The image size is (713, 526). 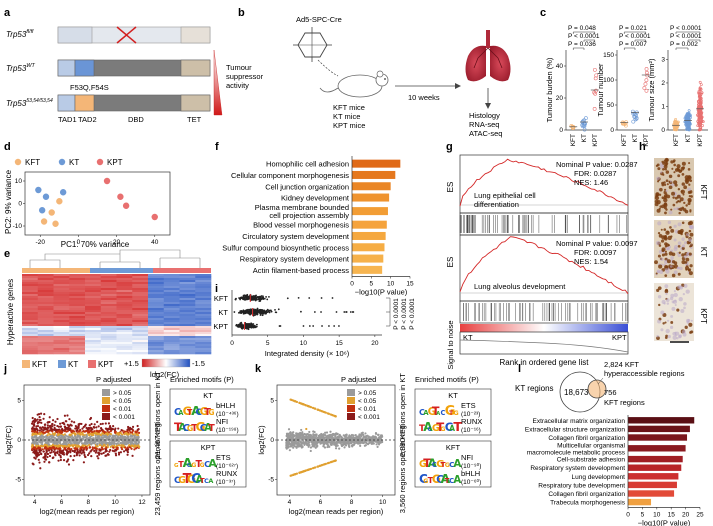 What do you see at coordinates (19, 440) in the screenshot?
I see `ma-ytick: 0` at bounding box center [19, 440].